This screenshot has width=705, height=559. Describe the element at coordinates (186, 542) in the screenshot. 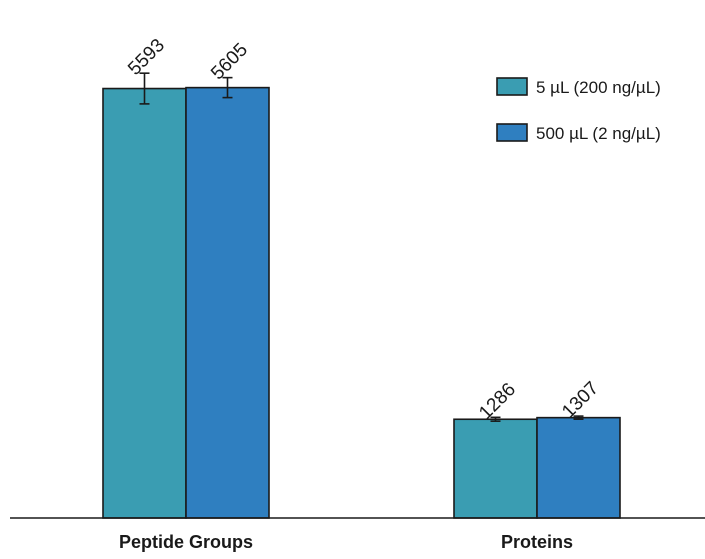

I see `category-label-peptide-groups: Peptide Groups` at that location.